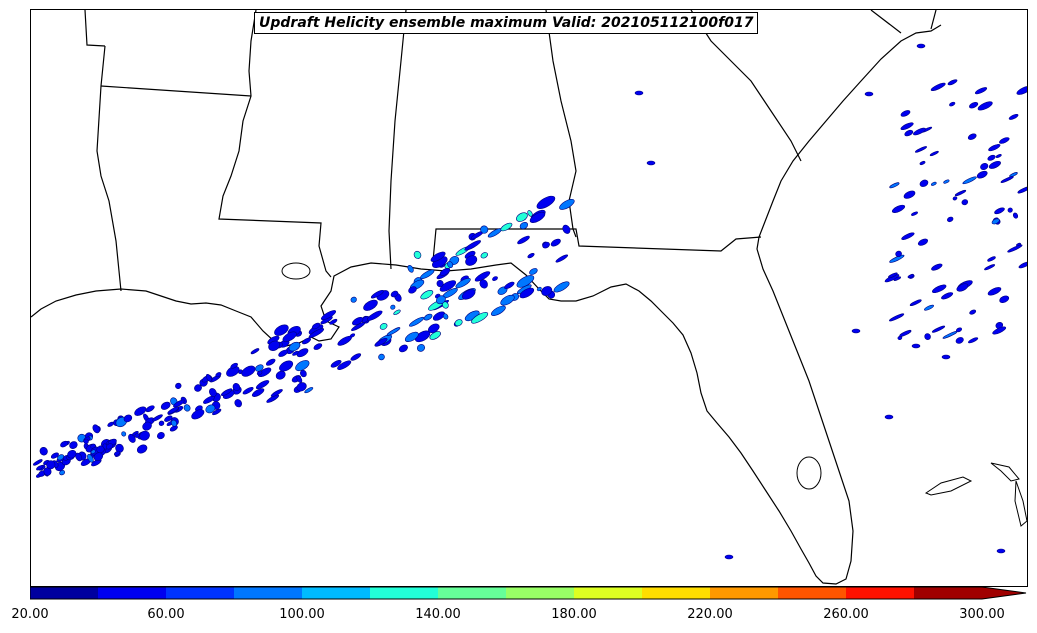  I want to click on island-bahamas, so click(975, 494).